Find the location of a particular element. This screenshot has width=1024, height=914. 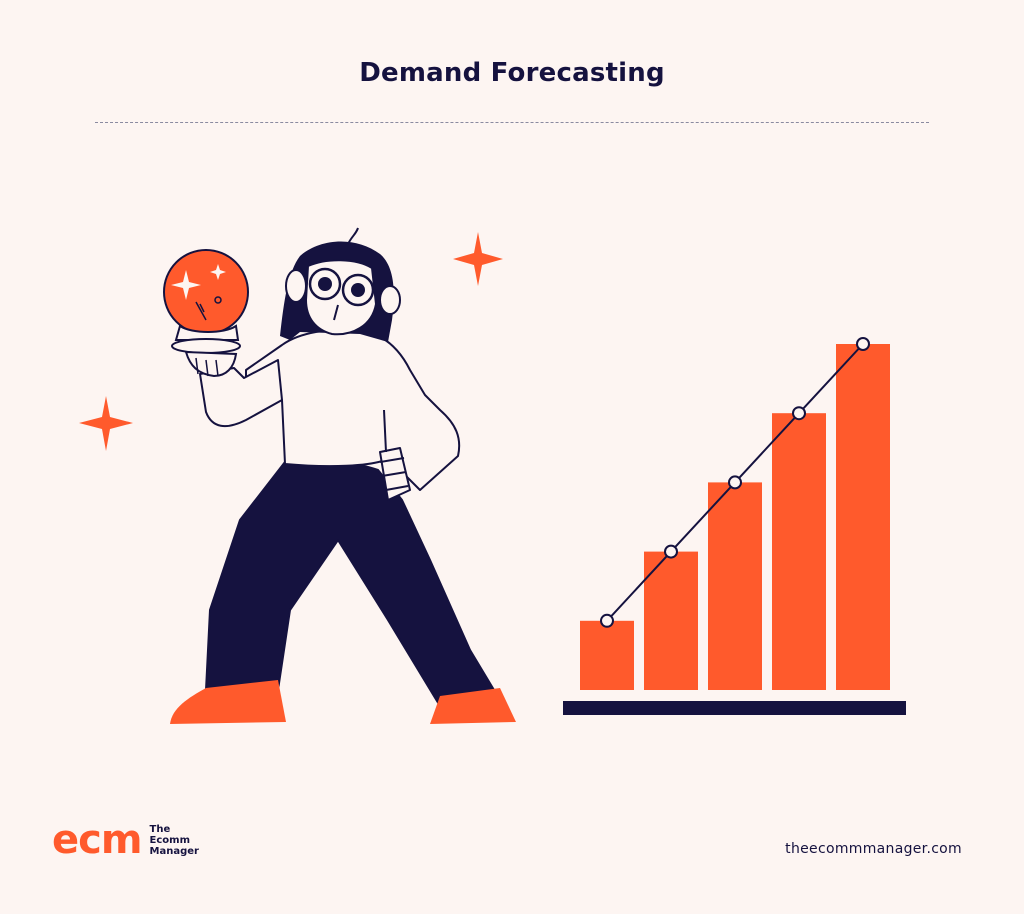

chart-baseline is located at coordinates (734, 708).